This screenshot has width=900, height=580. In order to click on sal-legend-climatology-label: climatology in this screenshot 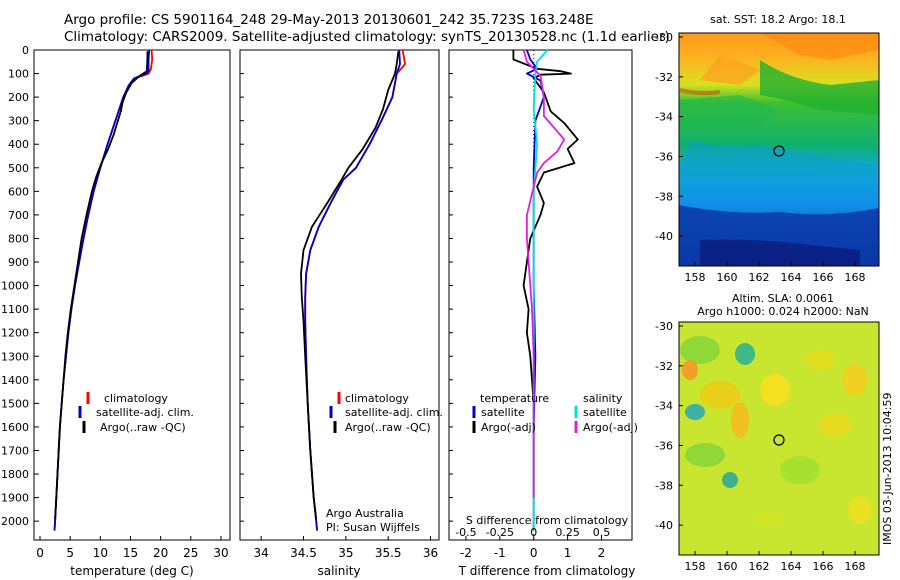, I will do `click(377, 398)`.